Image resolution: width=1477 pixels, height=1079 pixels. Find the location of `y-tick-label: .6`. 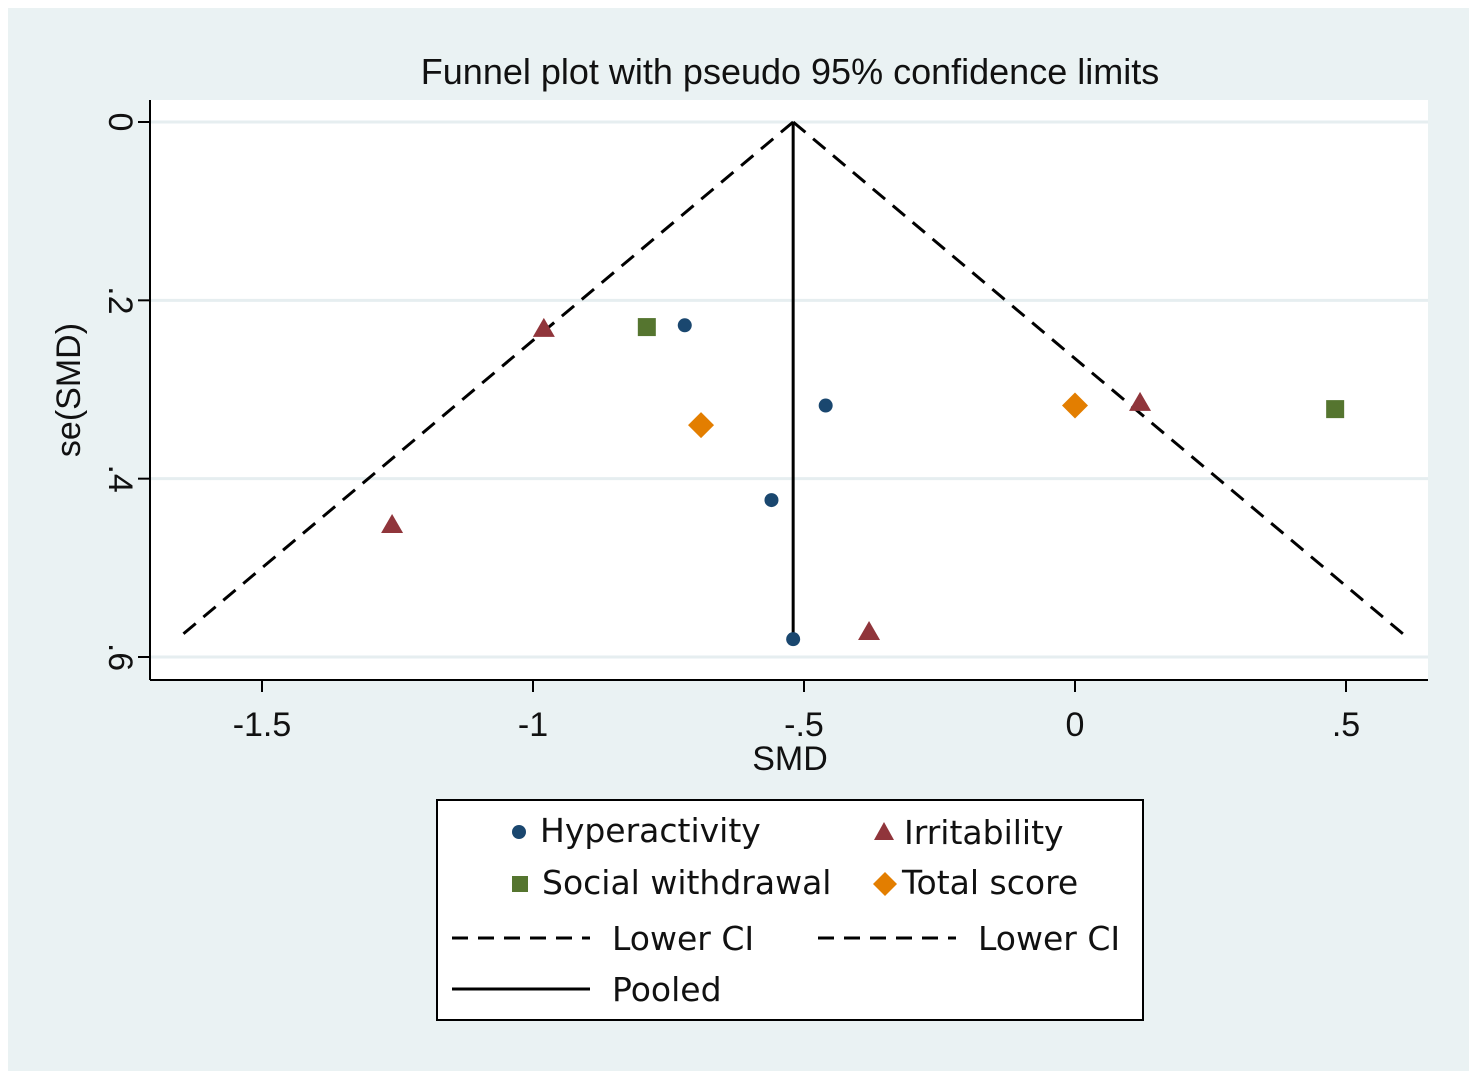

y-tick-label: .6 is located at coordinates (120, 657).